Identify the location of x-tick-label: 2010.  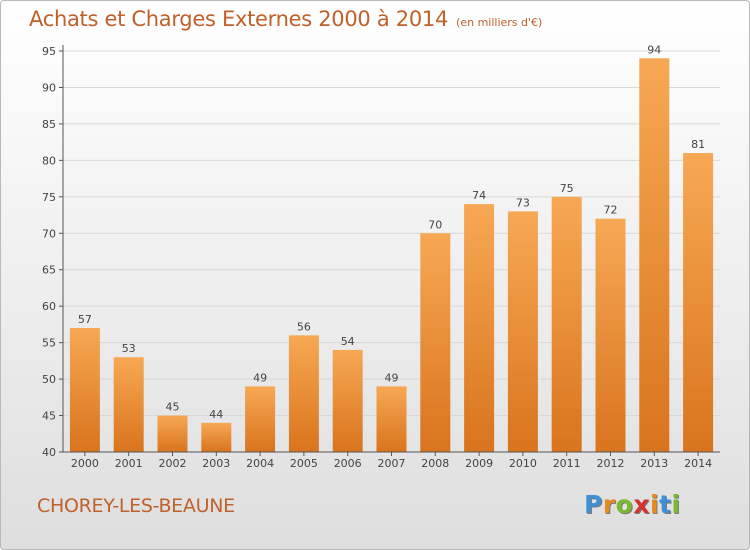
(523, 463).